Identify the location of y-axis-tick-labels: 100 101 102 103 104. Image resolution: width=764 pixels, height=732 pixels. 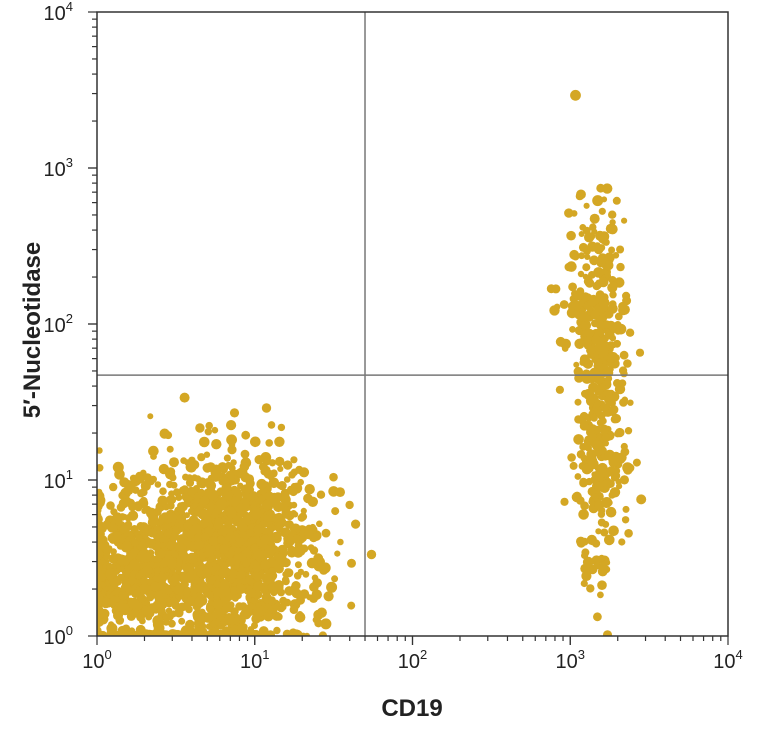
(58, 324).